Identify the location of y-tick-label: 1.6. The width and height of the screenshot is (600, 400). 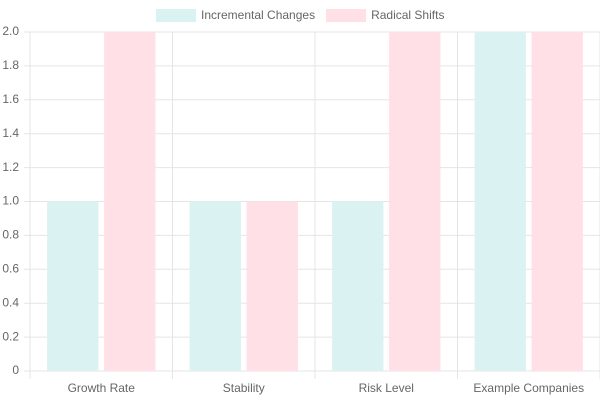
(10, 99).